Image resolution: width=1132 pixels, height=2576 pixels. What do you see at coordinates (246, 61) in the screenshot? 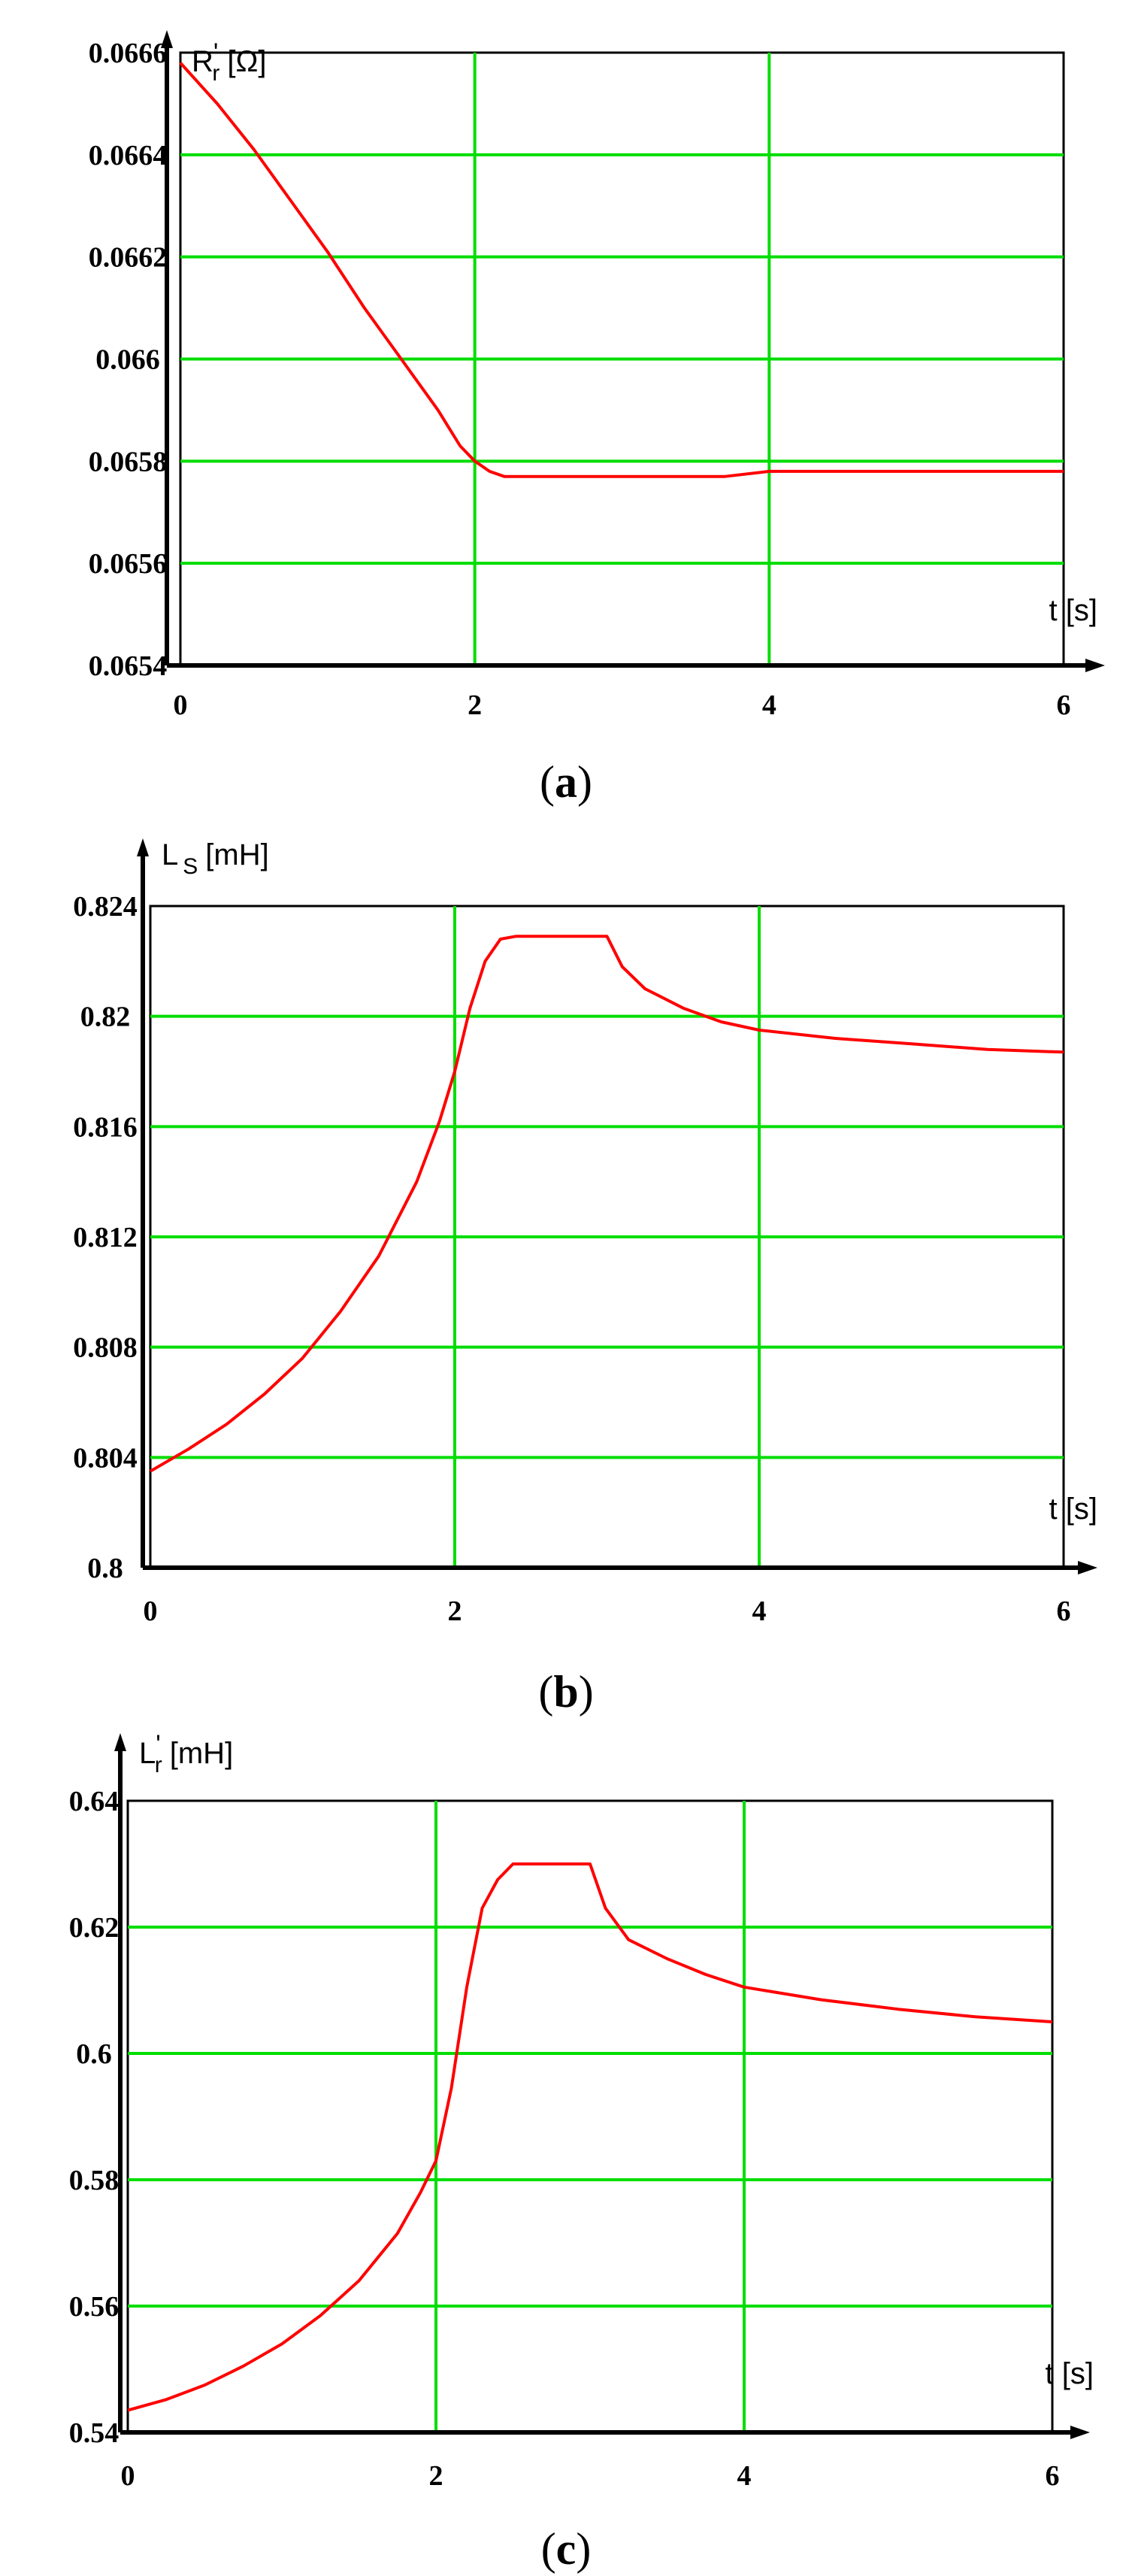
I see `y-label-unit: [Ω]` at bounding box center [246, 61].